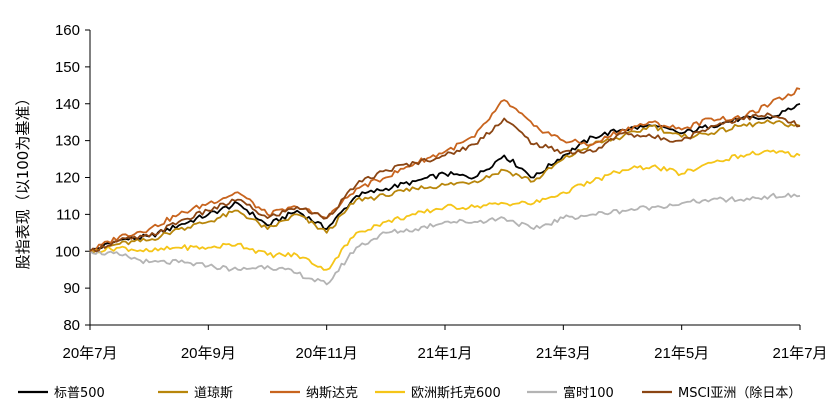  Describe the element at coordinates (67, 104) in the screenshot. I see `y-tick-label: 140` at that location.